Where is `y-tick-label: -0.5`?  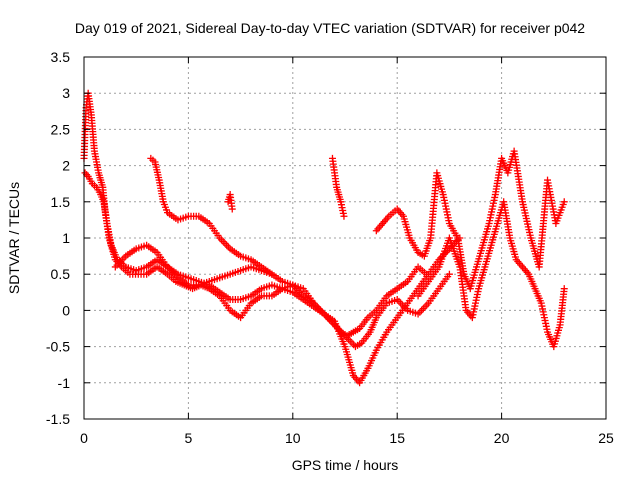 y-tick-label: -0.5 is located at coordinates (58, 347).